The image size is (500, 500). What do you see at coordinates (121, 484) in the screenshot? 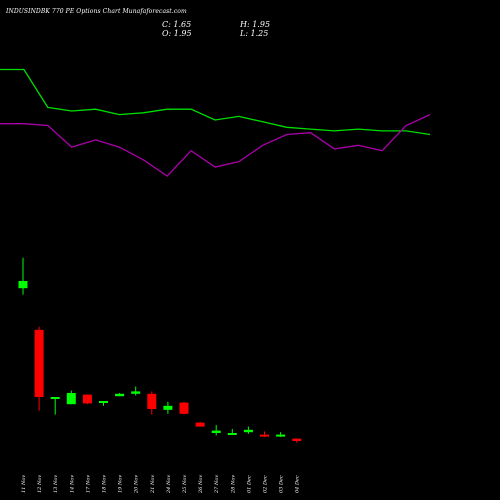
I see `x-tick-label: 19 Nov` at bounding box center [121, 484].